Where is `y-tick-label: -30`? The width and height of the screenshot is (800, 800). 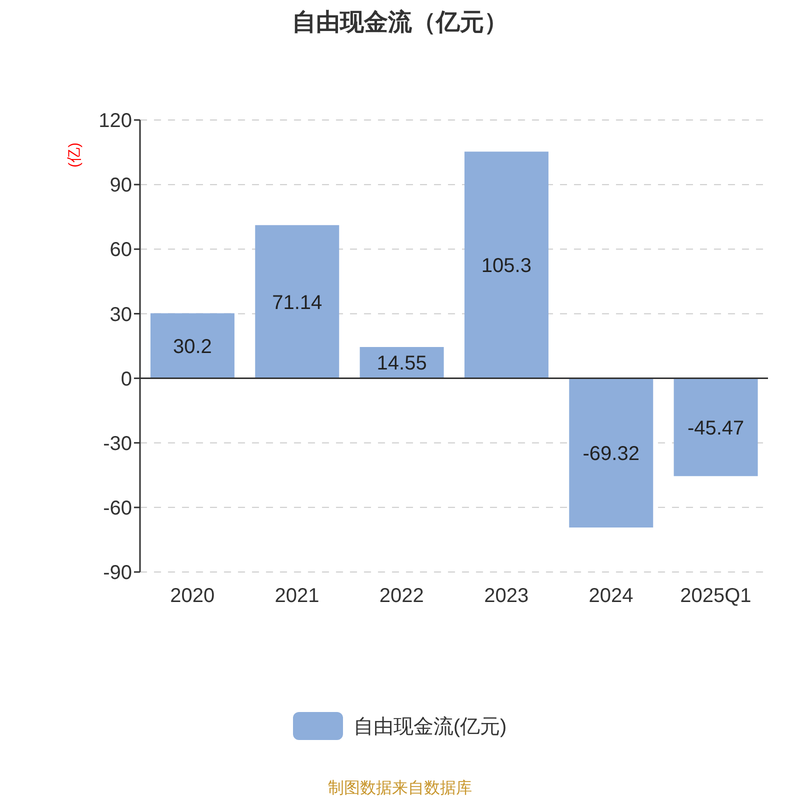
y-tick-label: -30 is located at coordinates (117, 443).